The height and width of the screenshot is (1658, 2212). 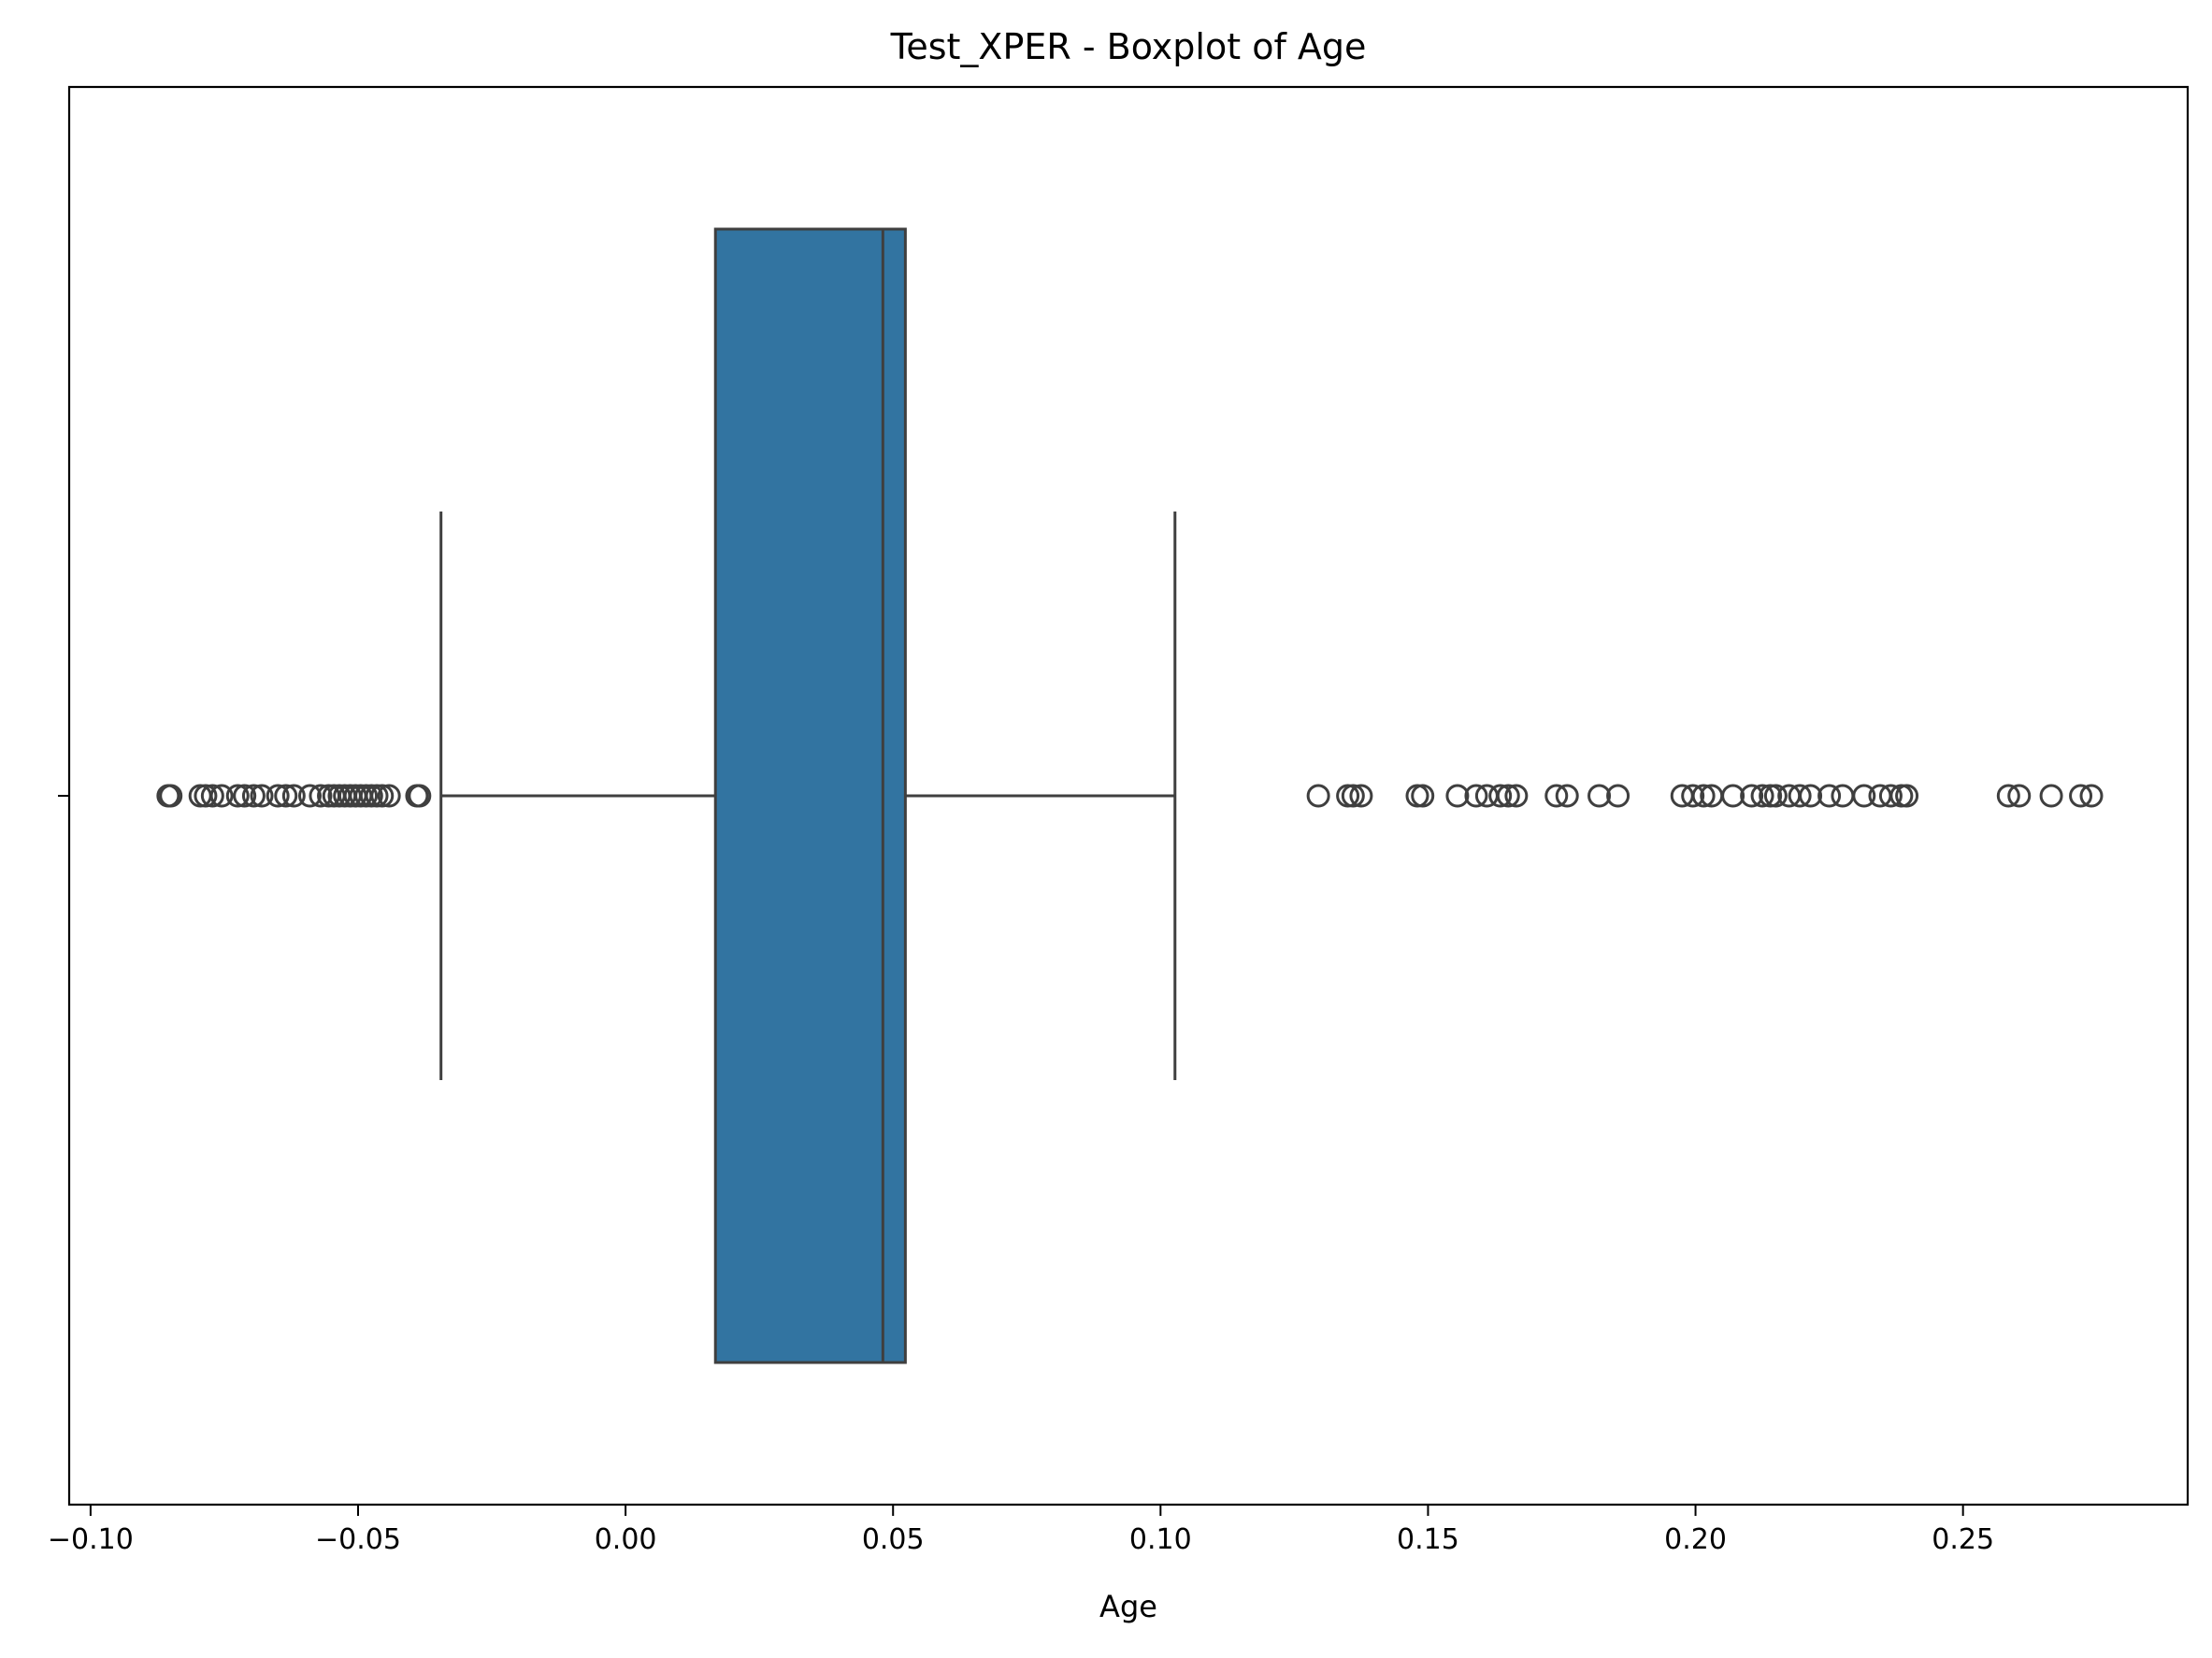 What do you see at coordinates (91, 1539) in the screenshot?
I see `x-tick-label: −0.10` at bounding box center [91, 1539].